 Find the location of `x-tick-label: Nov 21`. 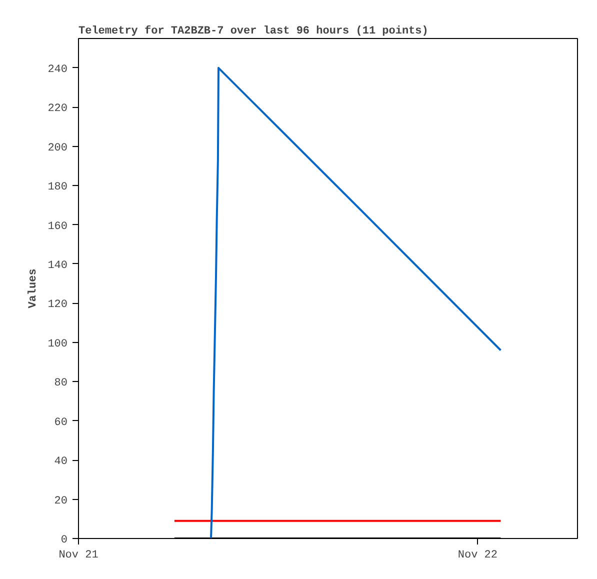

x-tick-label: Nov 21 is located at coordinates (78, 556).